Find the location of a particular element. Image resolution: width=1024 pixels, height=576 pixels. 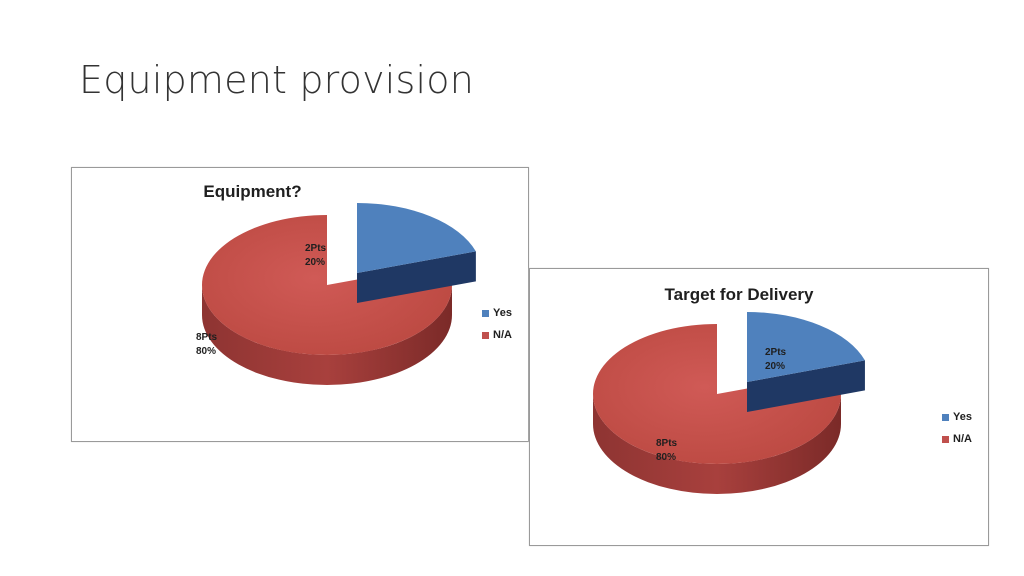

chart-title: Target for Delivery is located at coordinates (739, 294).